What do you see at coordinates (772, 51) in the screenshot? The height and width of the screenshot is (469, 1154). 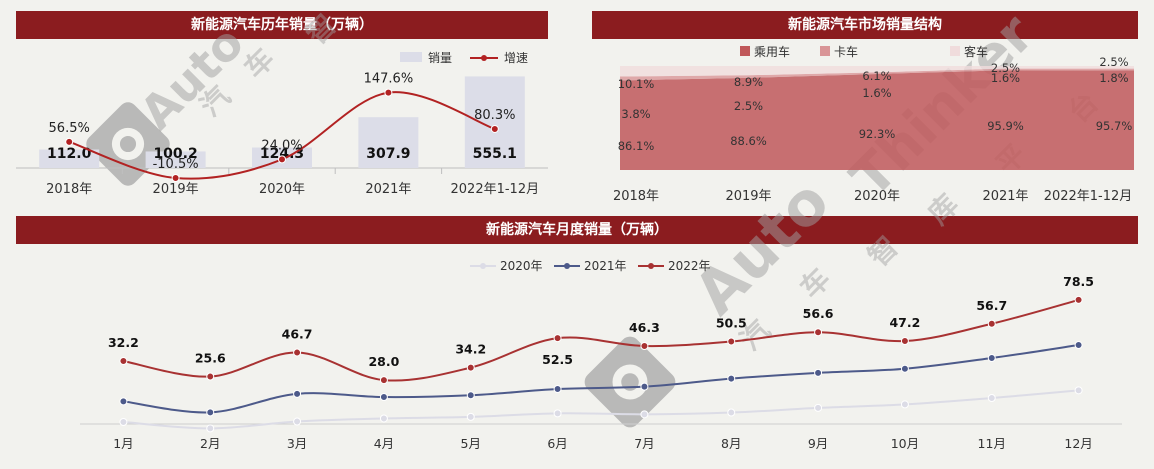 I see `structure-legend-label-0: 乘用车` at bounding box center [772, 51].